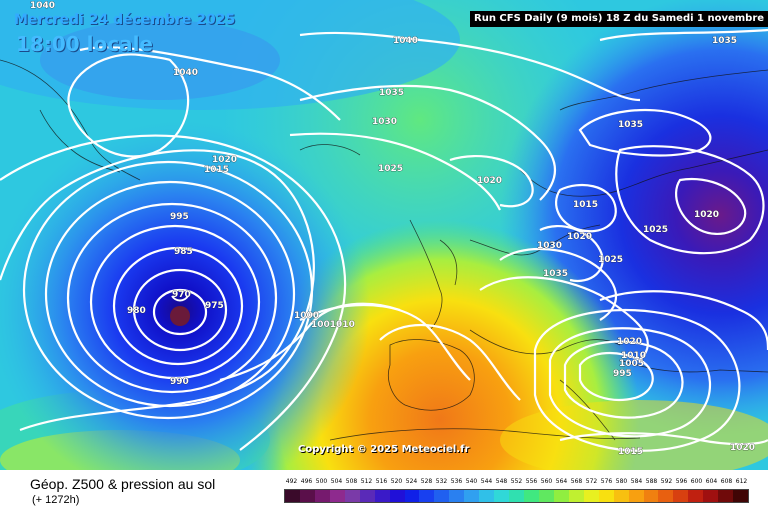 Image resolution: width=768 pixels, height=512 pixels. I want to click on scale-label: 604, so click(711, 481).